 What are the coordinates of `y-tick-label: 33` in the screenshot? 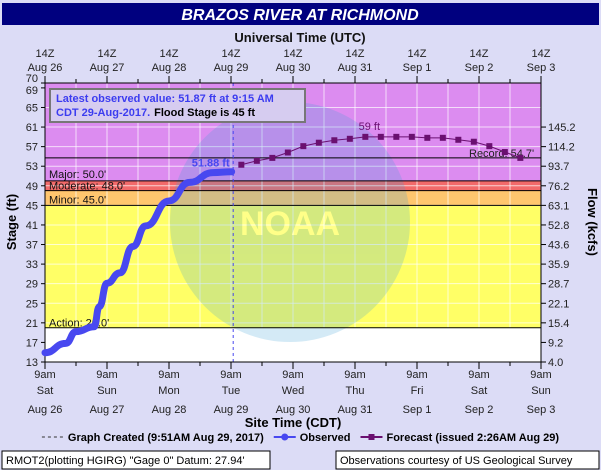 It's located at (32, 265).